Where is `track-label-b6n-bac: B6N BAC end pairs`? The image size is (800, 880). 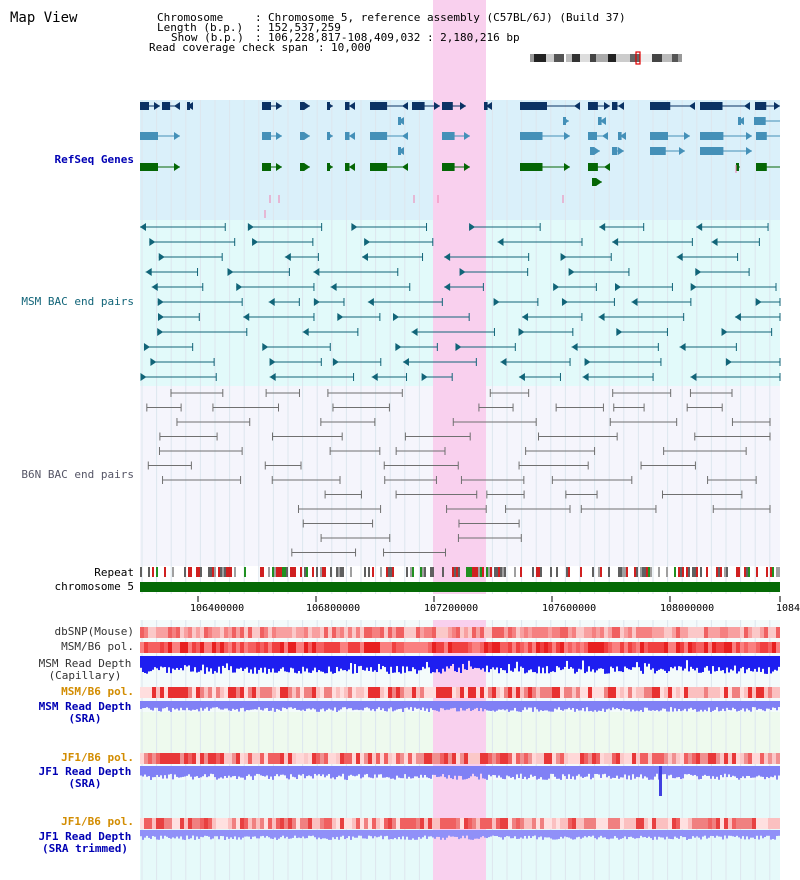 track-label-b6n-bac: B6N BAC end pairs is located at coordinates (77, 474).